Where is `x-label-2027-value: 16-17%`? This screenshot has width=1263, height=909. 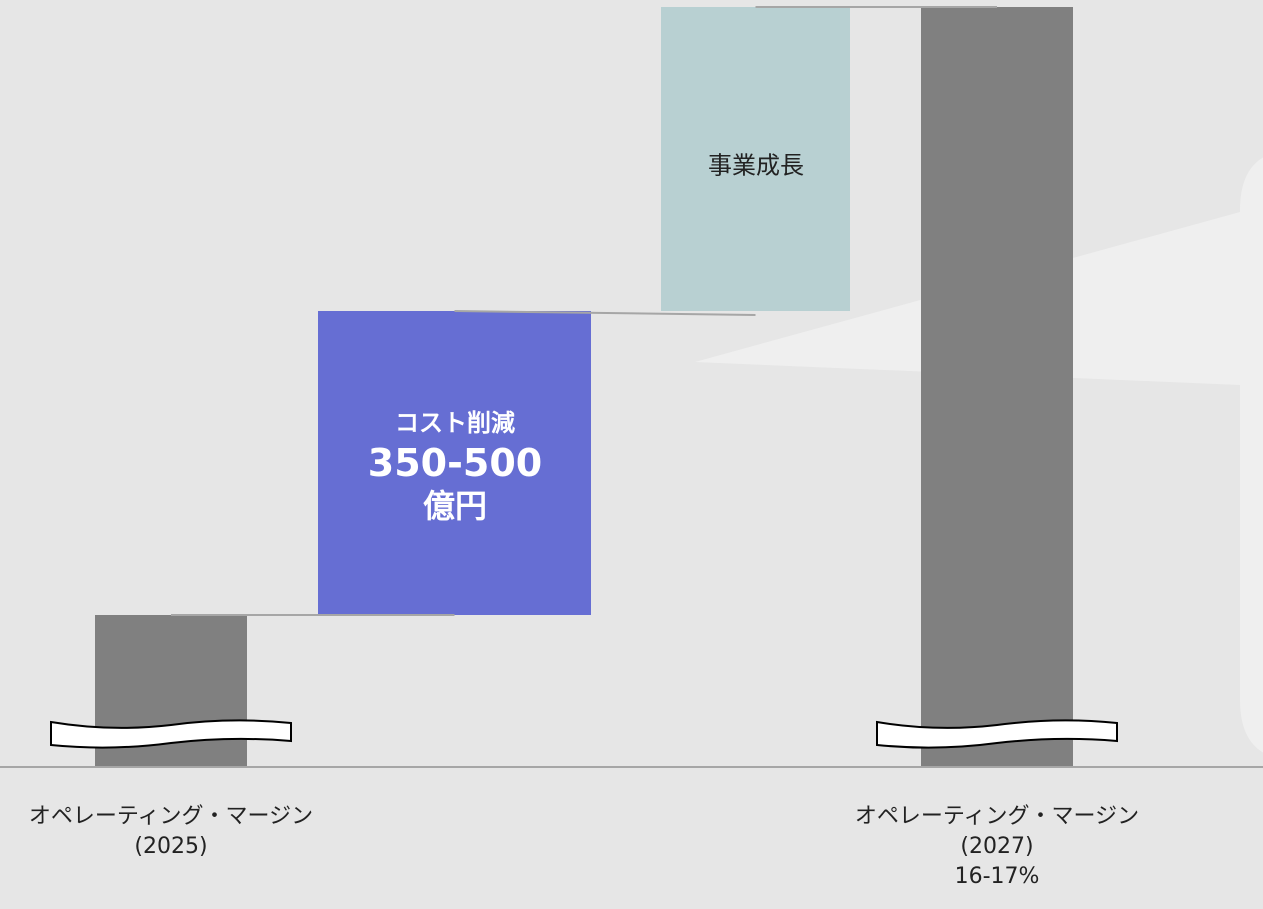 x-label-2027-value: 16-17% is located at coordinates (997, 876).